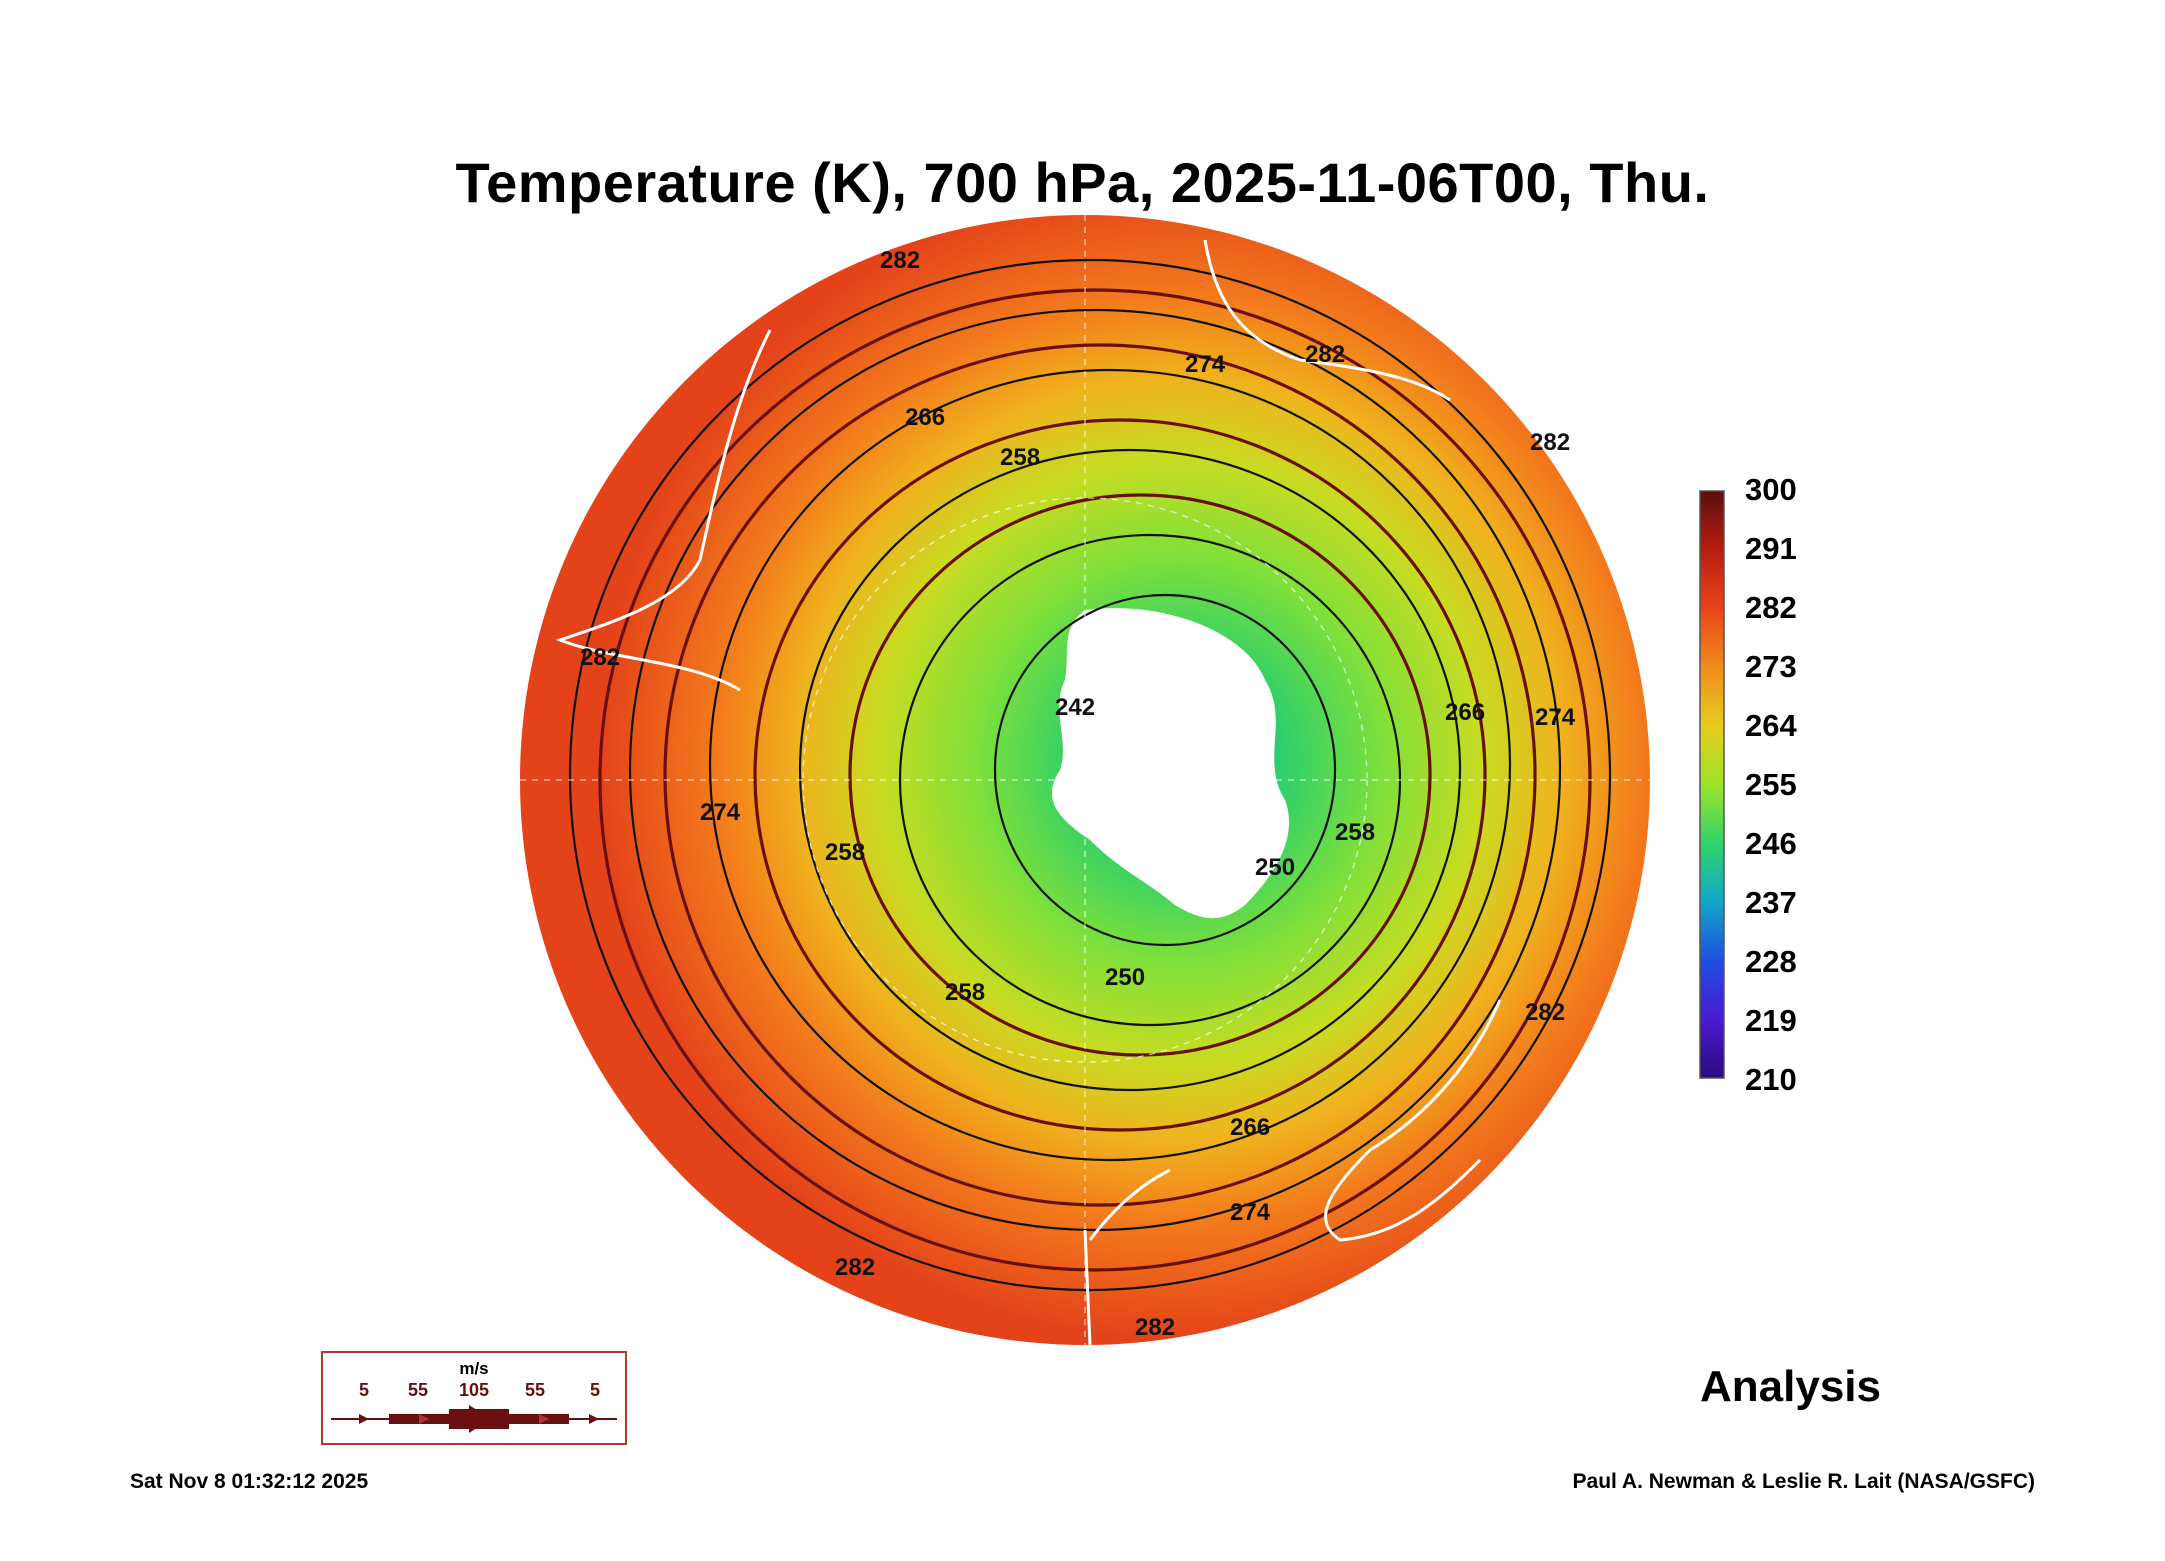  Describe the element at coordinates (1771, 725) in the screenshot. I see `colorbar-label: 264` at that location.